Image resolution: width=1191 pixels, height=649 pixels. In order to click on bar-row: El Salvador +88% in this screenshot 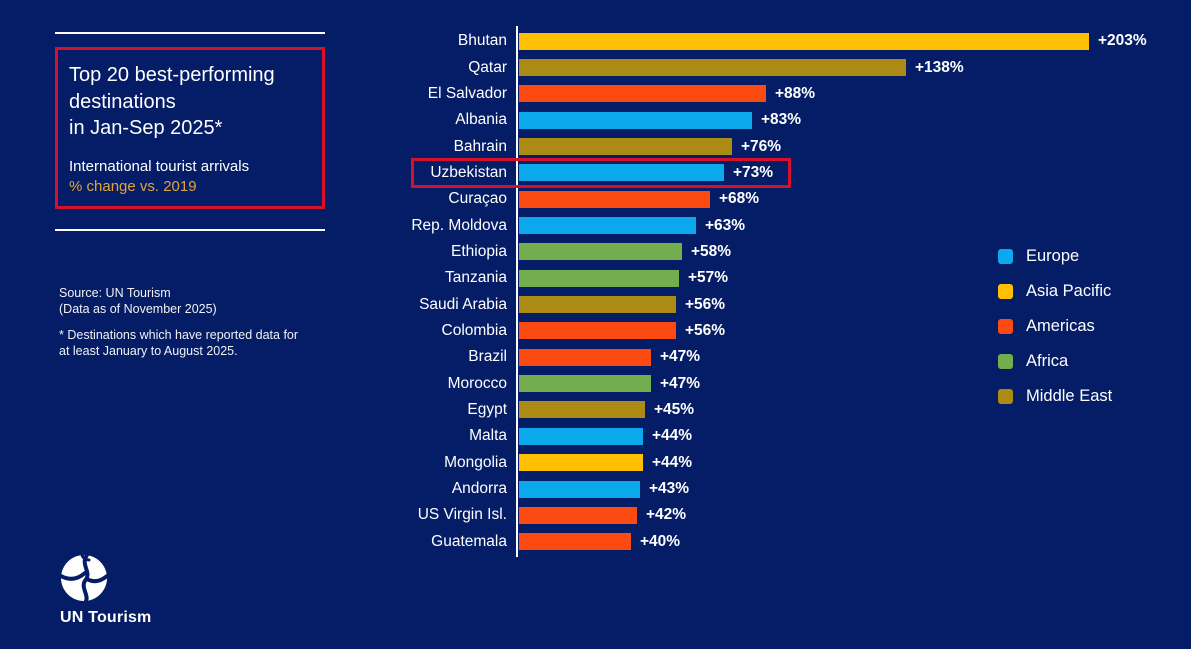, I will do `click(595, 94)`.